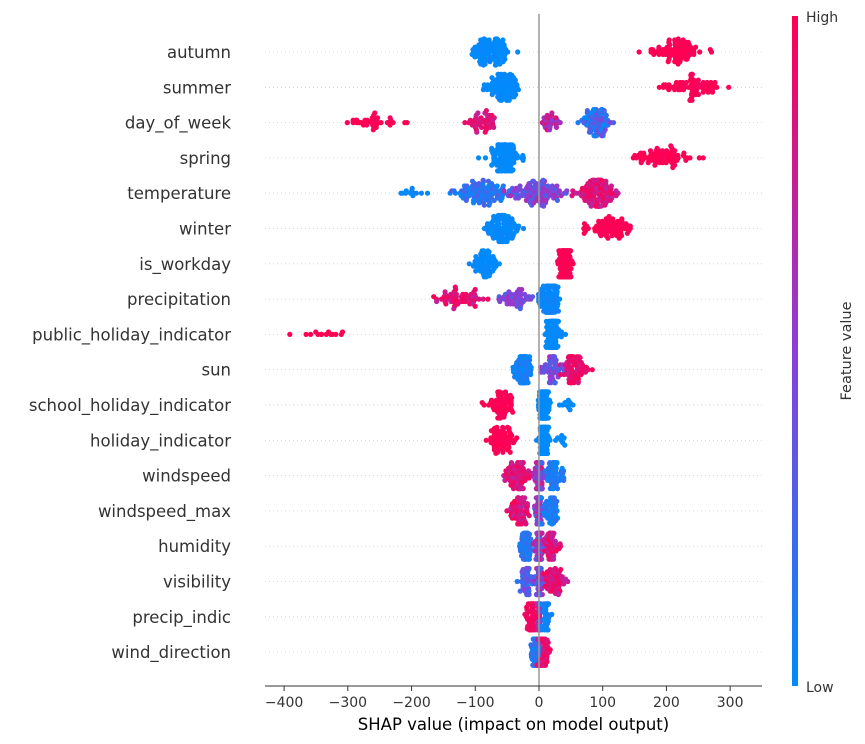 This screenshot has width=865, height=744. What do you see at coordinates (171, 653) in the screenshot?
I see `feature-label-wind_direction: wind_direction` at bounding box center [171, 653].